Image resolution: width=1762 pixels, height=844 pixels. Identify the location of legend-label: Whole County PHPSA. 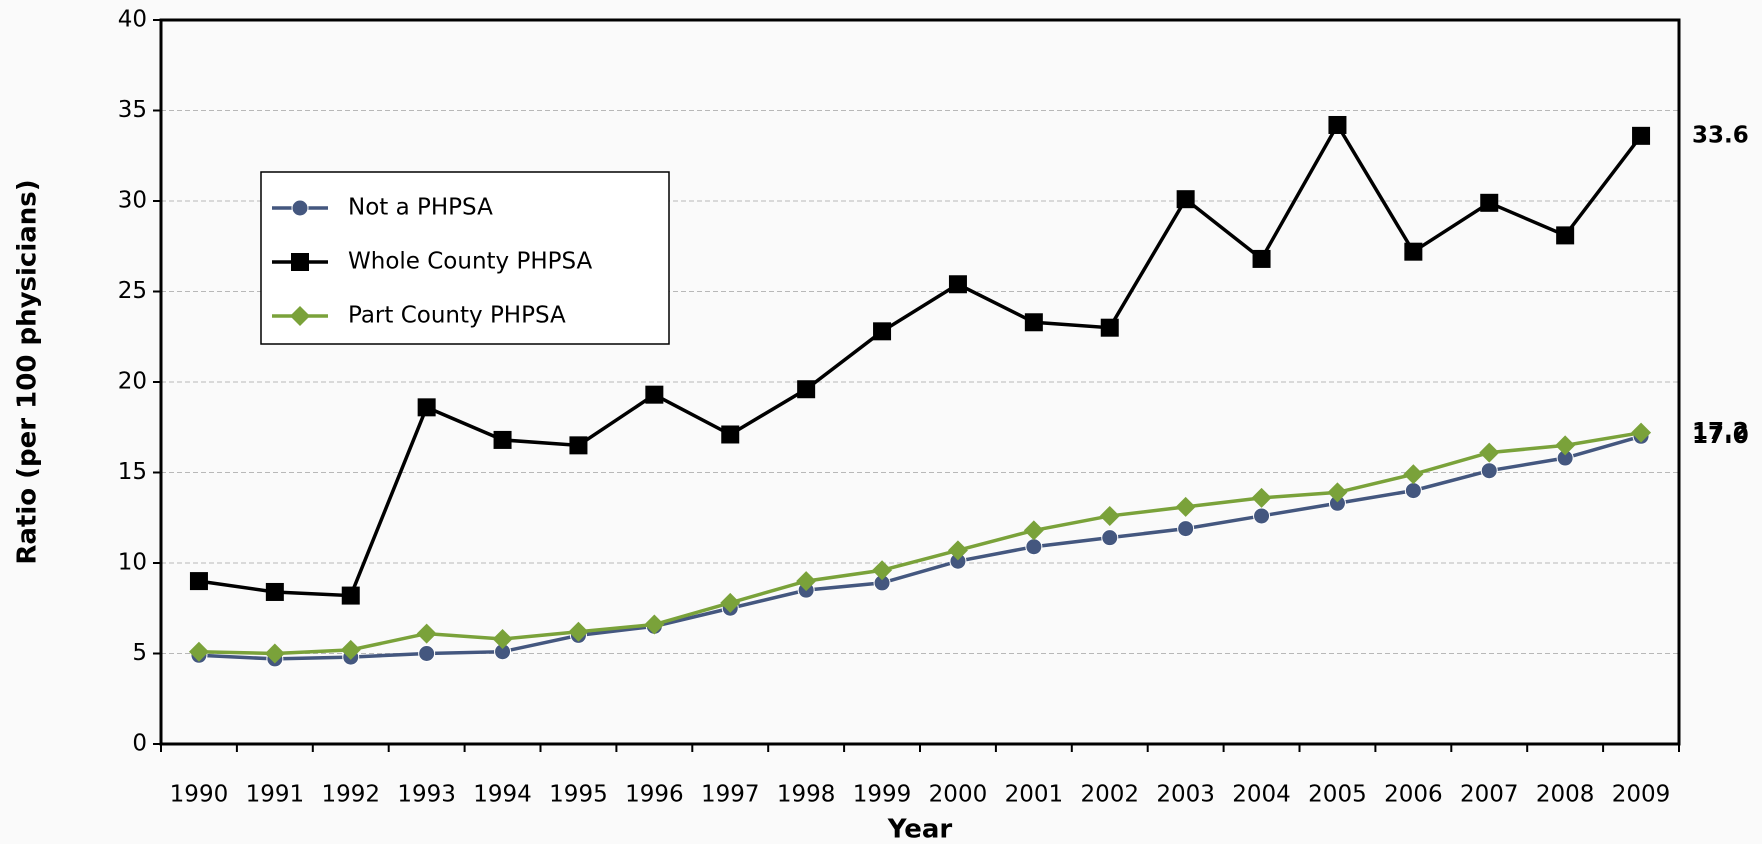
(470, 262).